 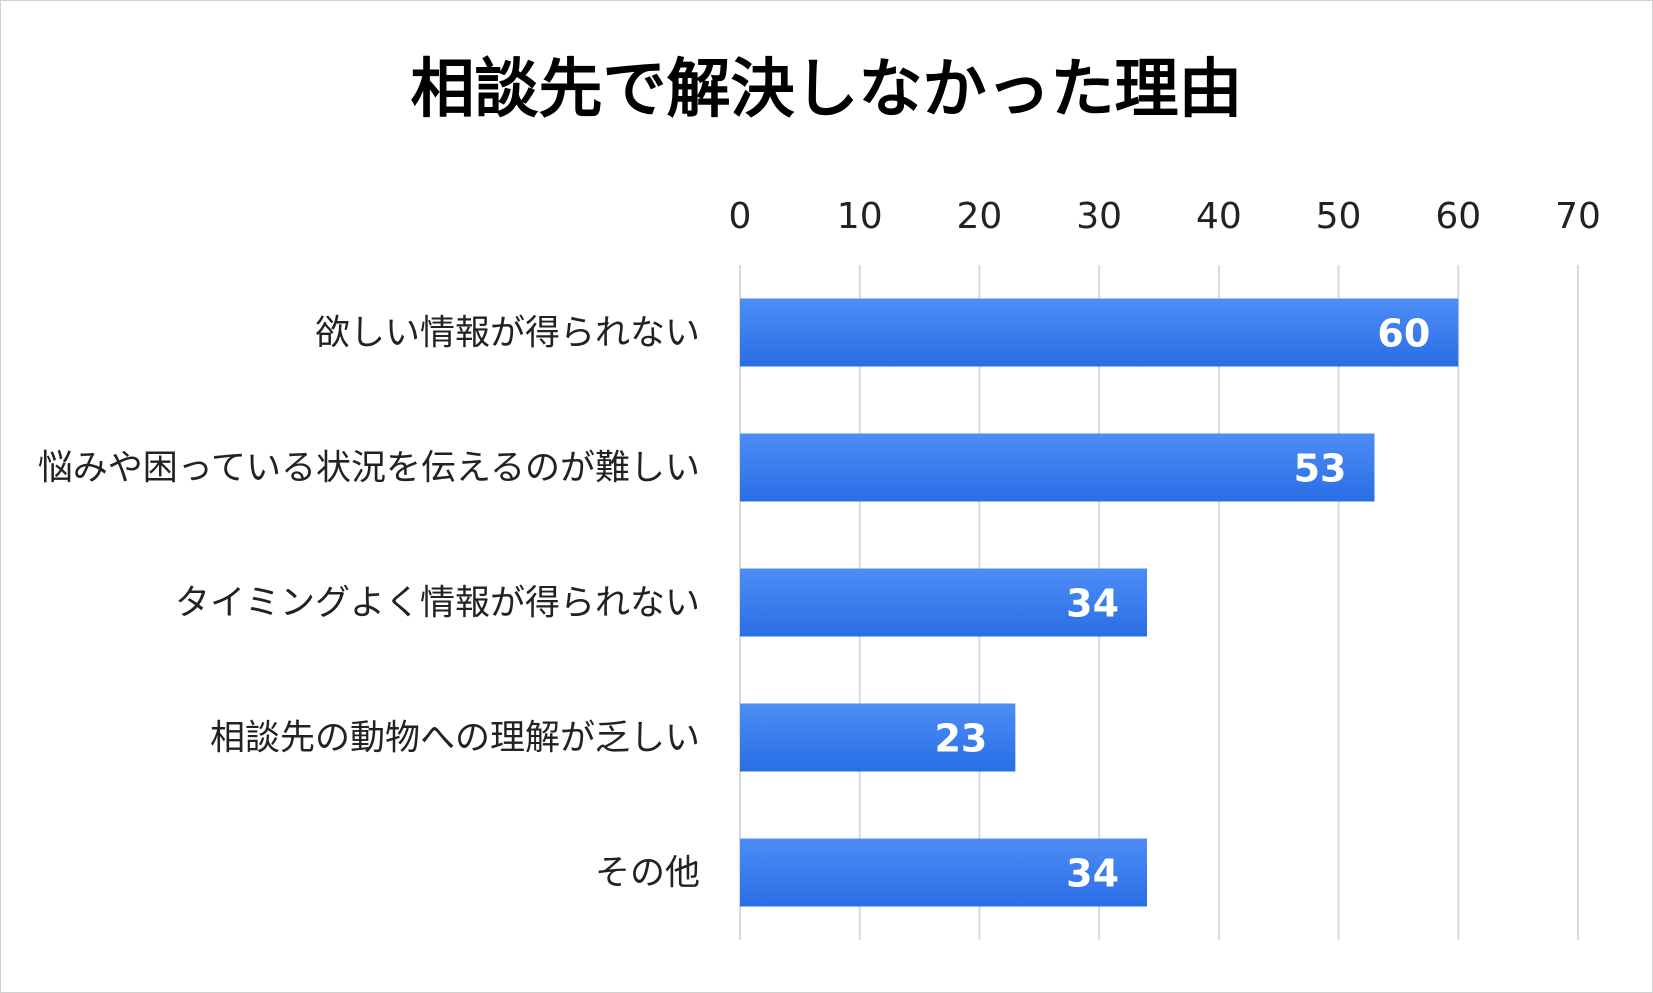 I want to click on category-label: 相談先の動物への理解が乏しい, so click(x=455, y=739).